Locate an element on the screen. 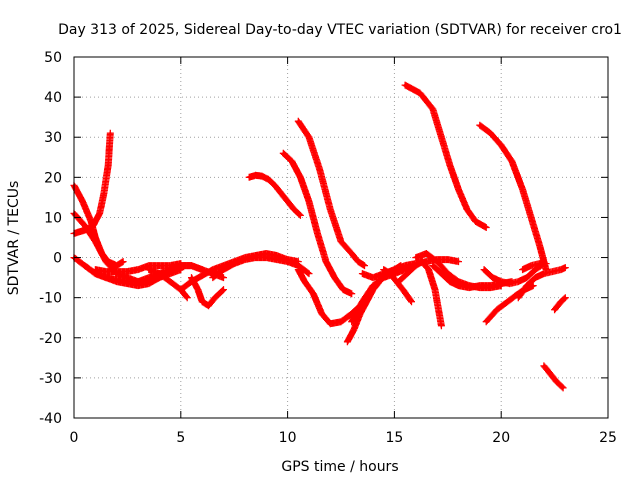 The height and width of the screenshot is (480, 640). x-tick-label: 5 is located at coordinates (180, 438).